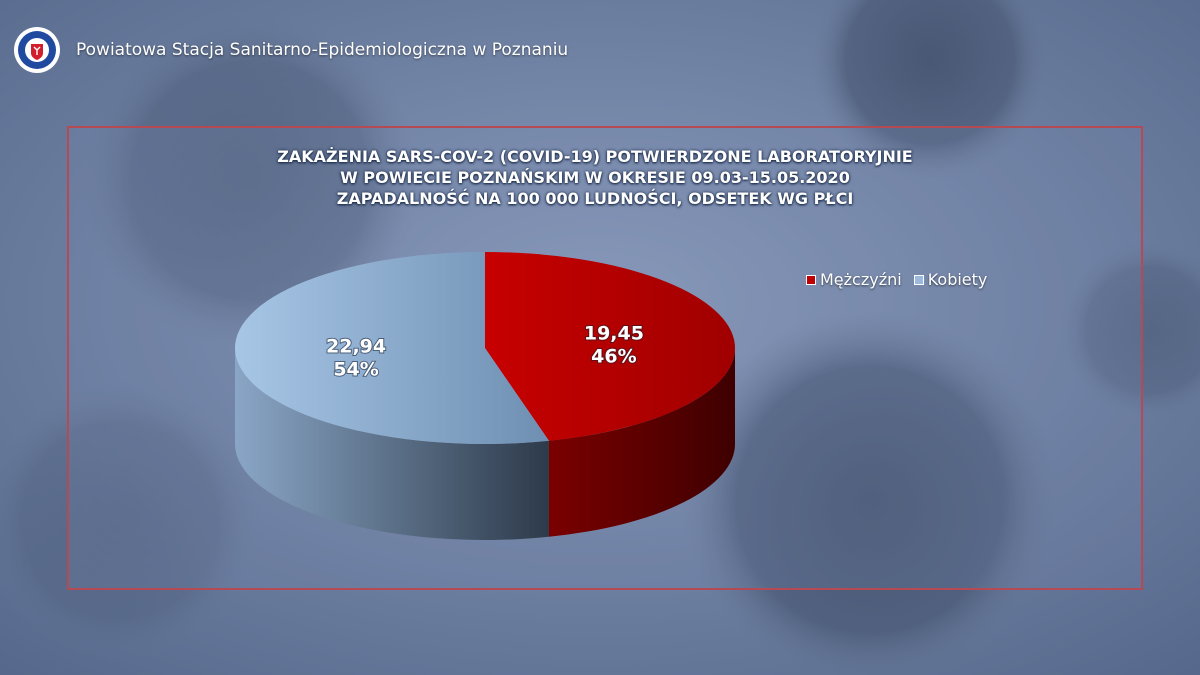 This screenshot has height=675, width=1200. I want to click on slice-men-side, so click(641, 442).